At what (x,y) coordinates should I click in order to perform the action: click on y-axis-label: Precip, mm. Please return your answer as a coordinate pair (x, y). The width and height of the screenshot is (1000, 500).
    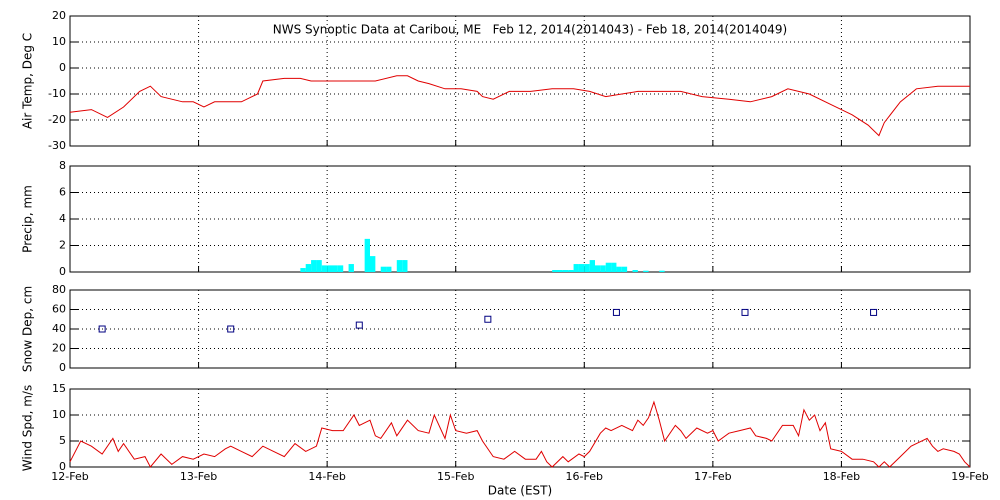
    Looking at the image, I should click on (28, 219).